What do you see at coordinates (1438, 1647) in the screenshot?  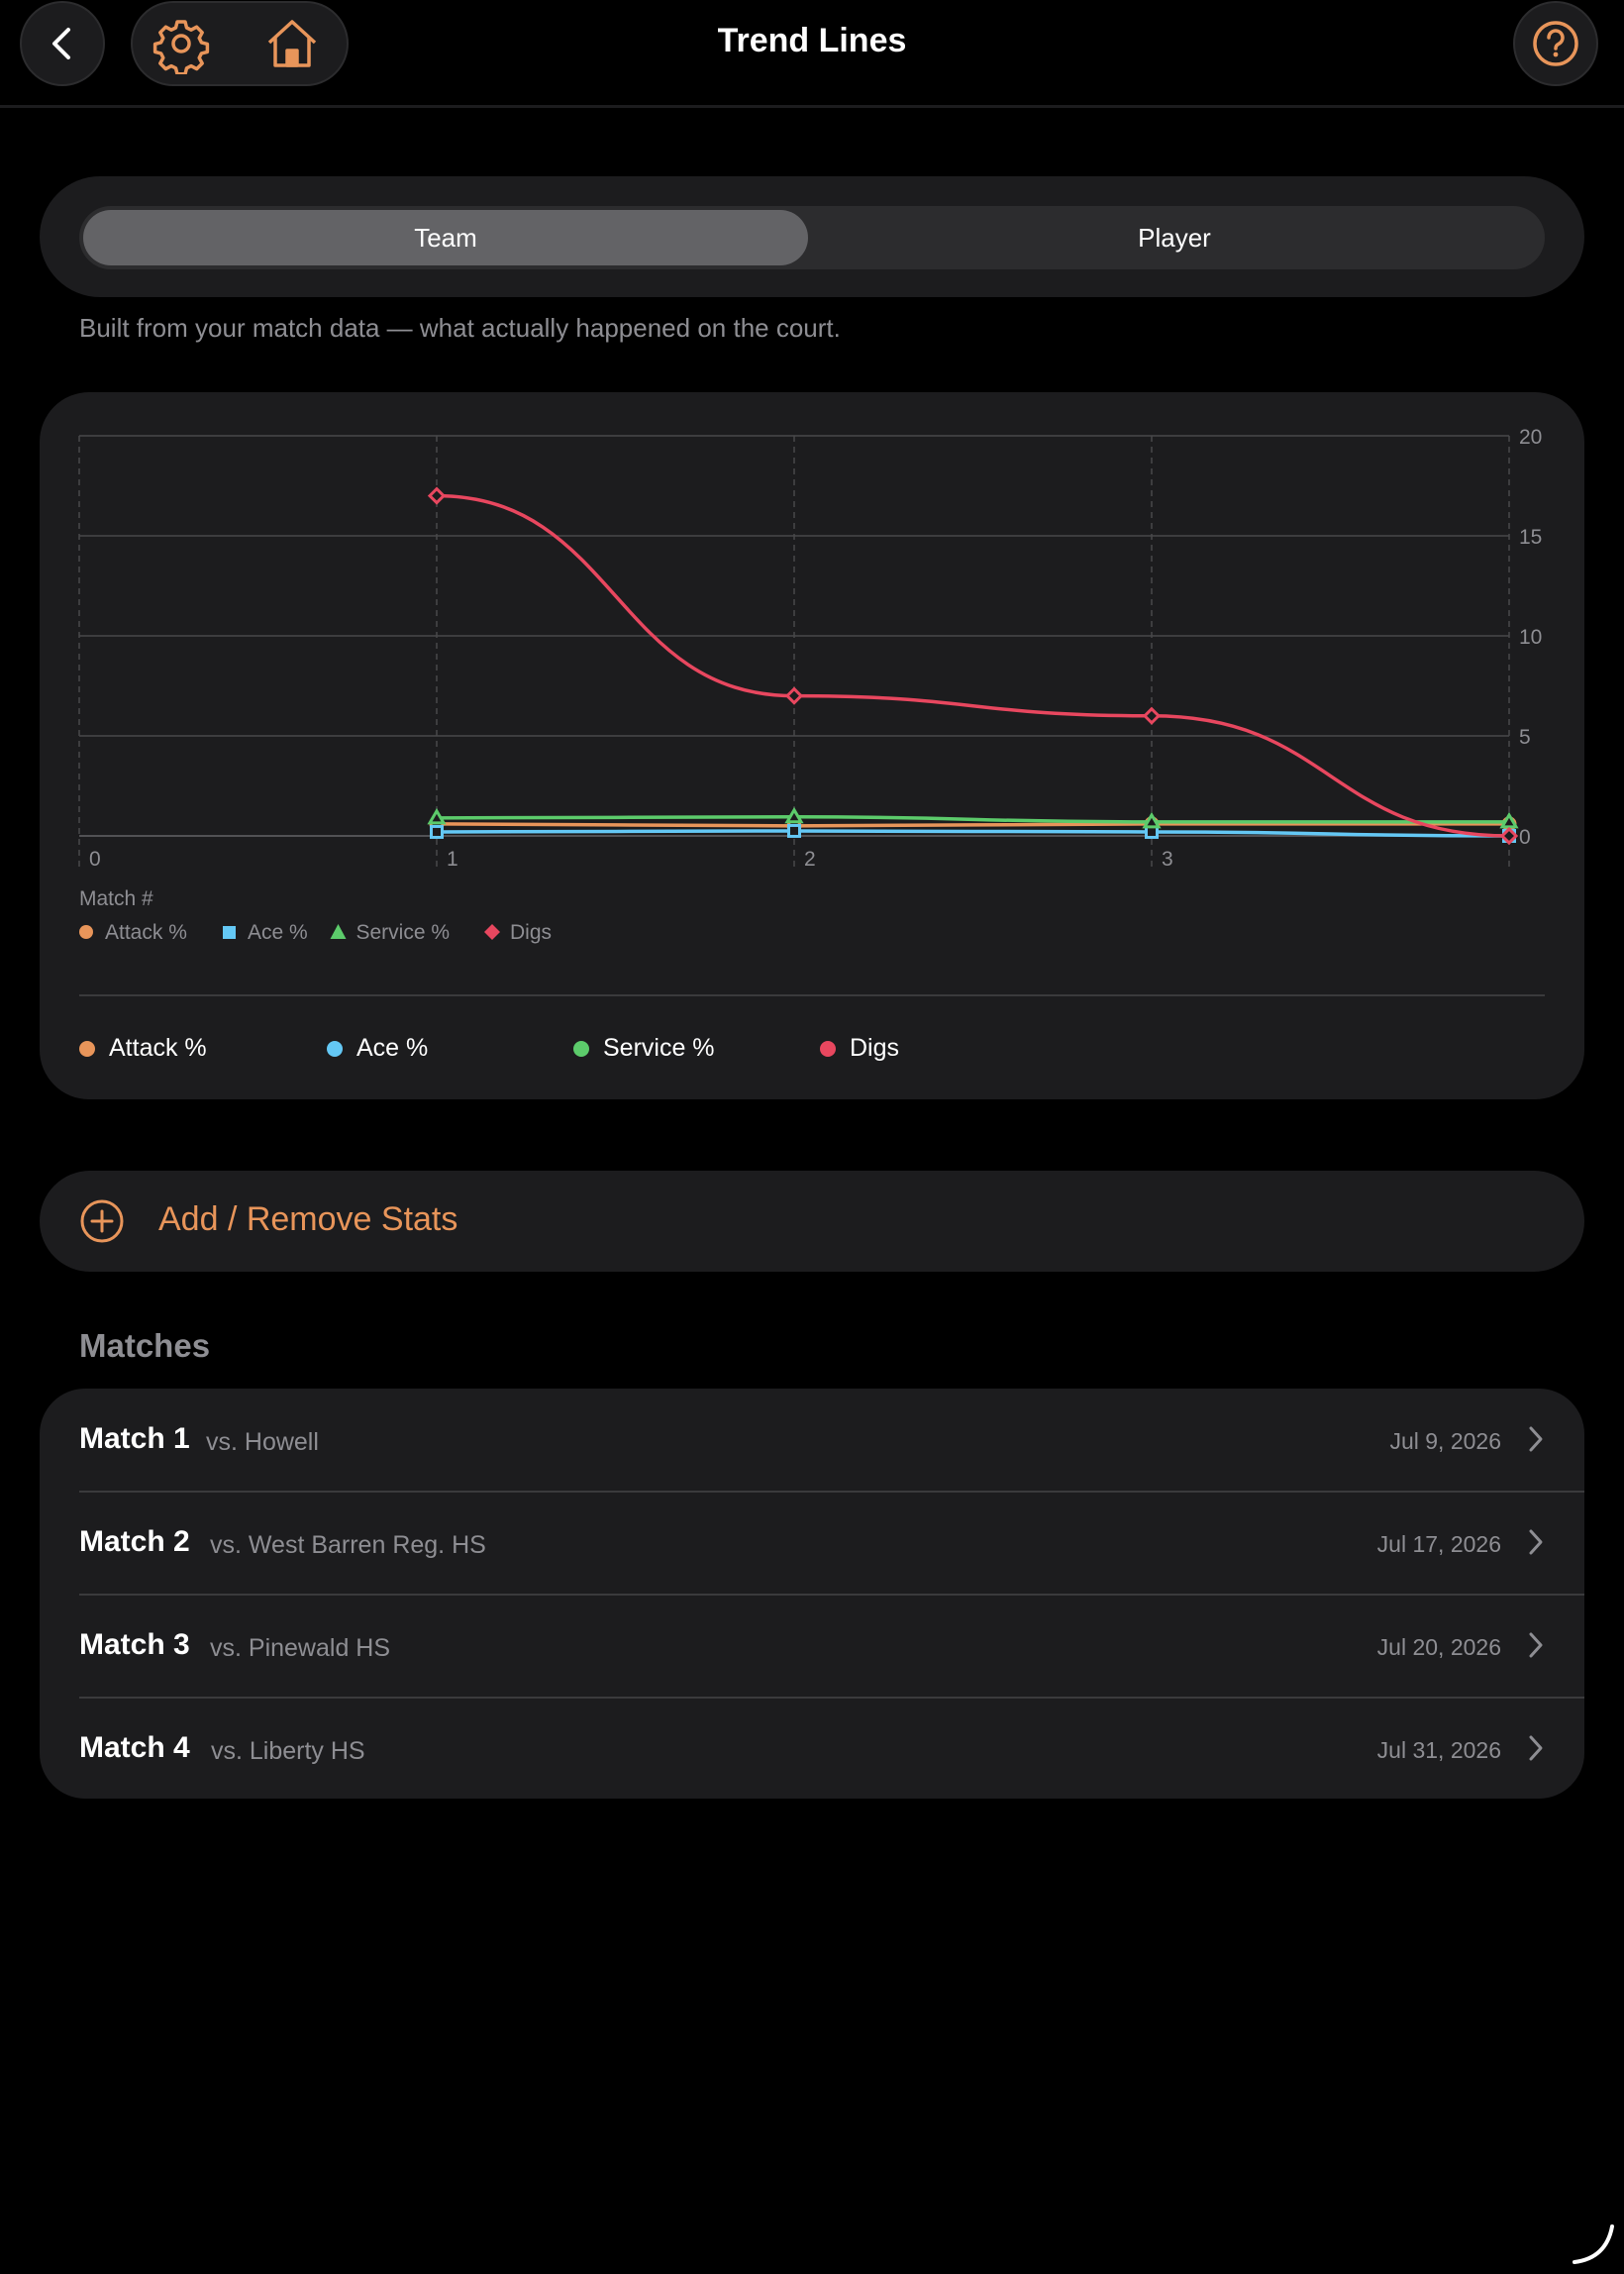 I see `match-date: Jul 20, 2026` at bounding box center [1438, 1647].